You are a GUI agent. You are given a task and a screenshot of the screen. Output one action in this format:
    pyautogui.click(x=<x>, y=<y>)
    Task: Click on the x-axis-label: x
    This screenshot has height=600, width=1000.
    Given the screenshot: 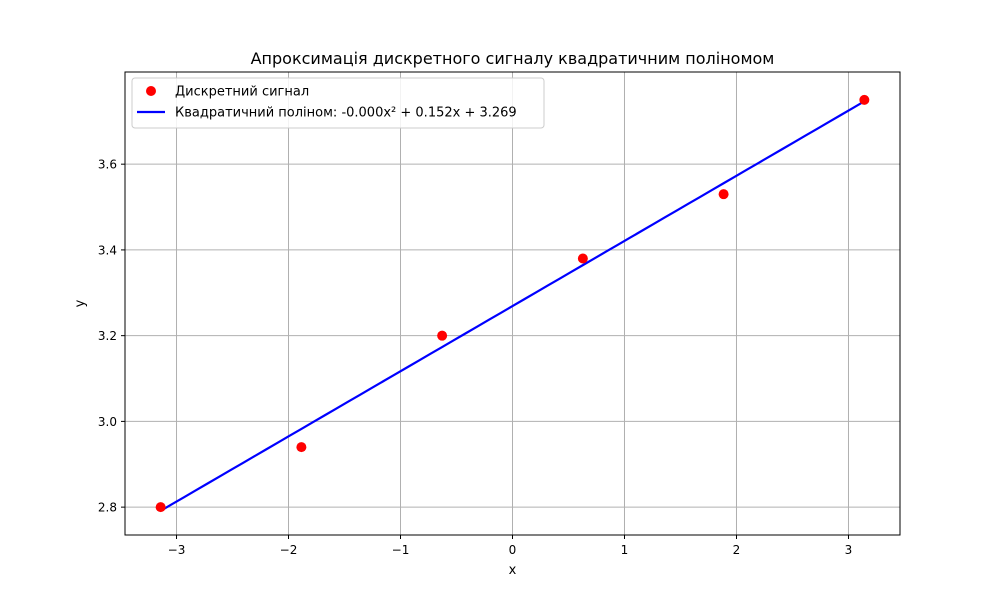 What is the action you would take?
    pyautogui.click(x=513, y=570)
    